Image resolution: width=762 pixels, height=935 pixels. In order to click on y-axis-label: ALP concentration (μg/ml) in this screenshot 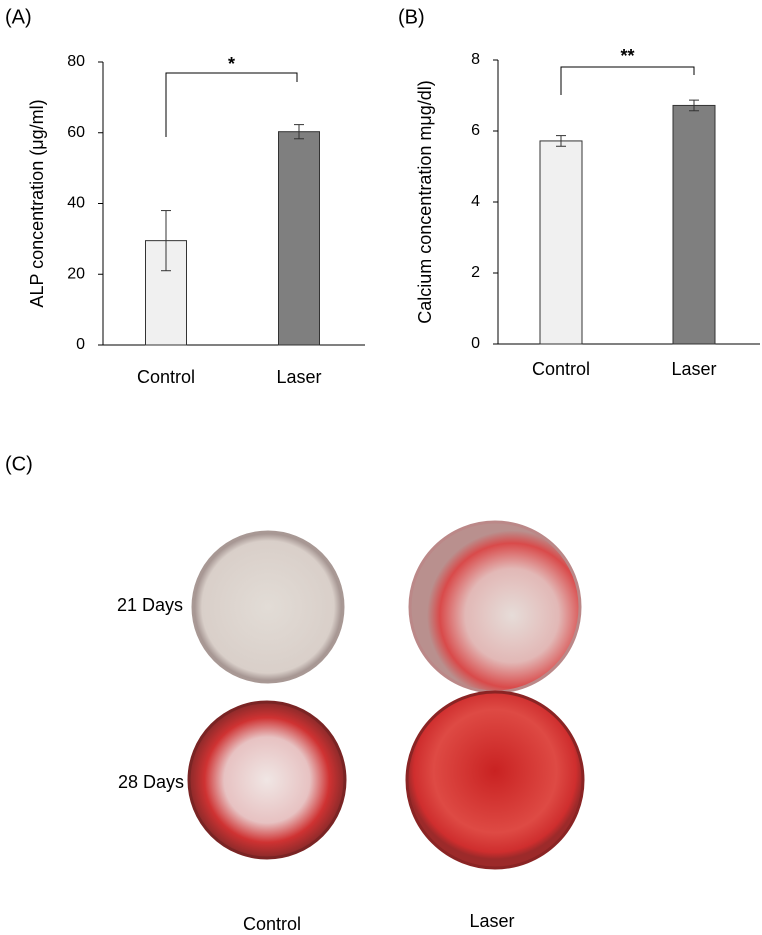, I will do `click(37, 203)`.